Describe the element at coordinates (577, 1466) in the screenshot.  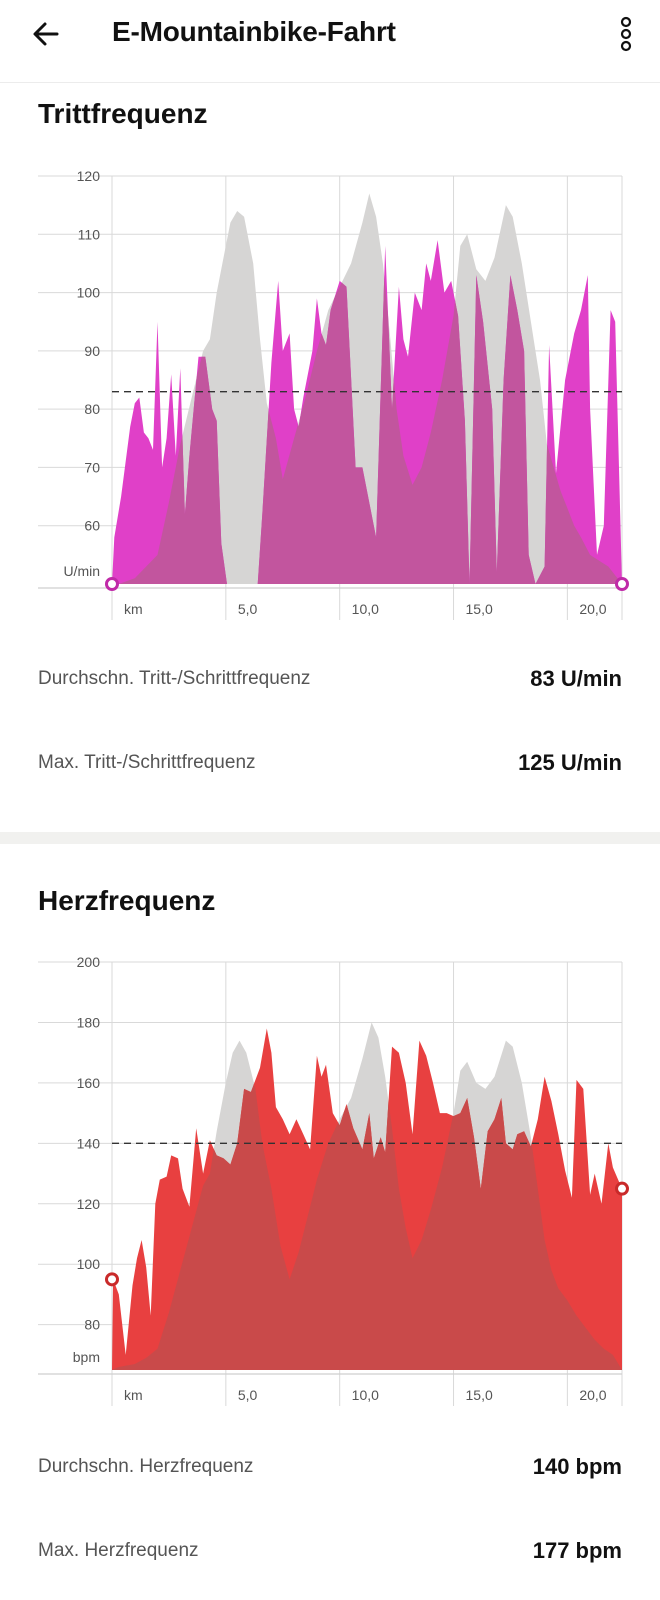
I see `avg-heart-value: 140 bpm` at that location.